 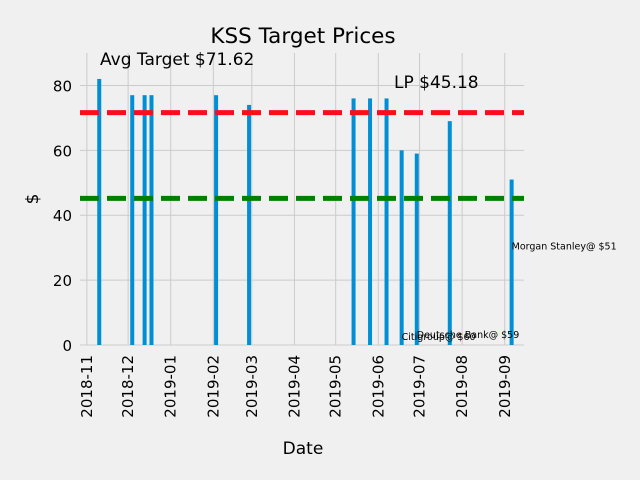 I want to click on y-axis-ticks: 0 20 40 60 80, so click(x=62, y=216).